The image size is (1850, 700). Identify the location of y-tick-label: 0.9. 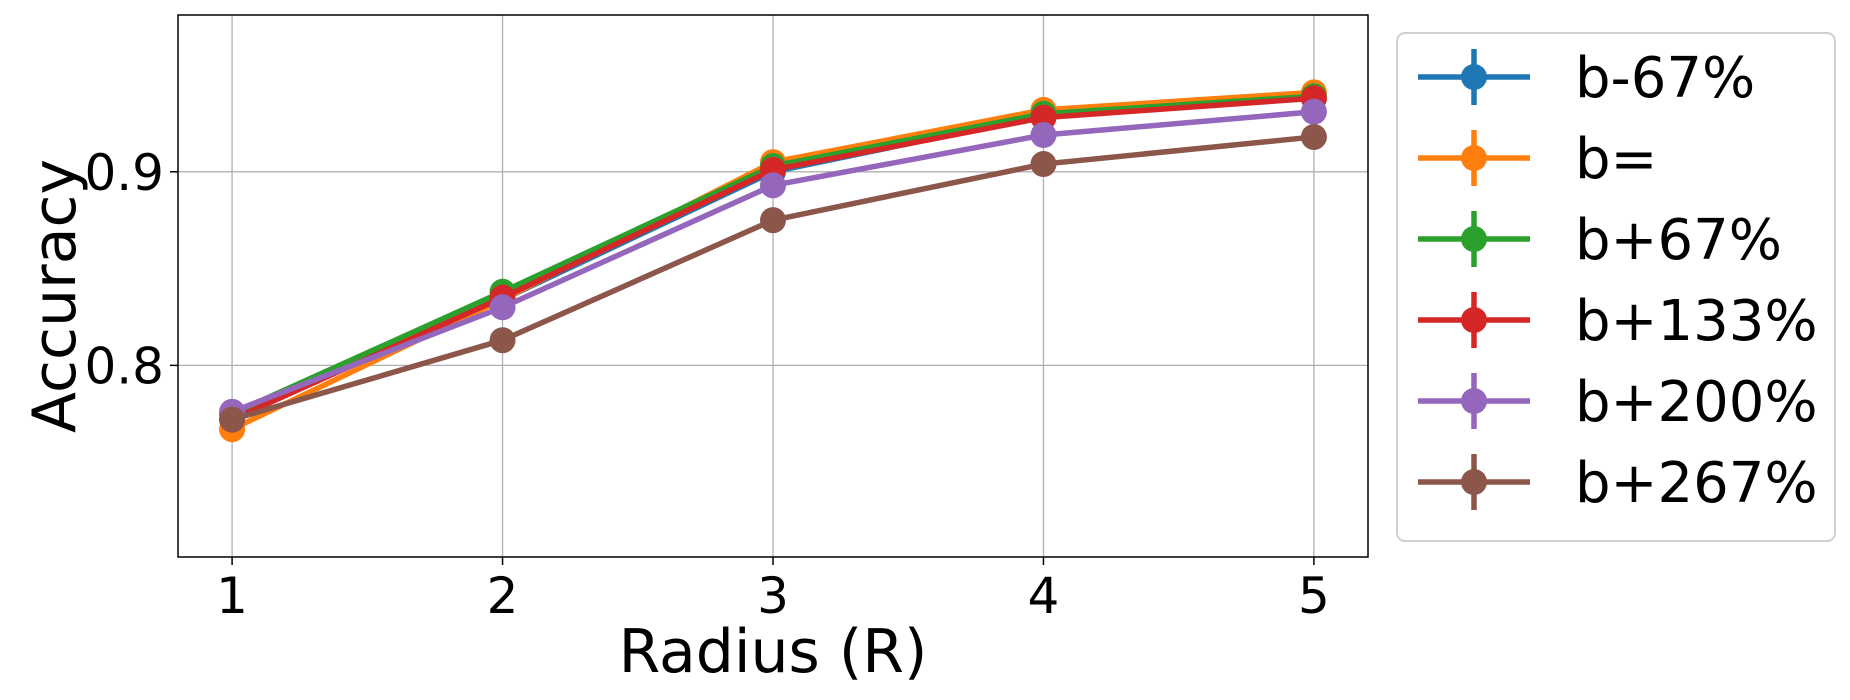
(124, 173).